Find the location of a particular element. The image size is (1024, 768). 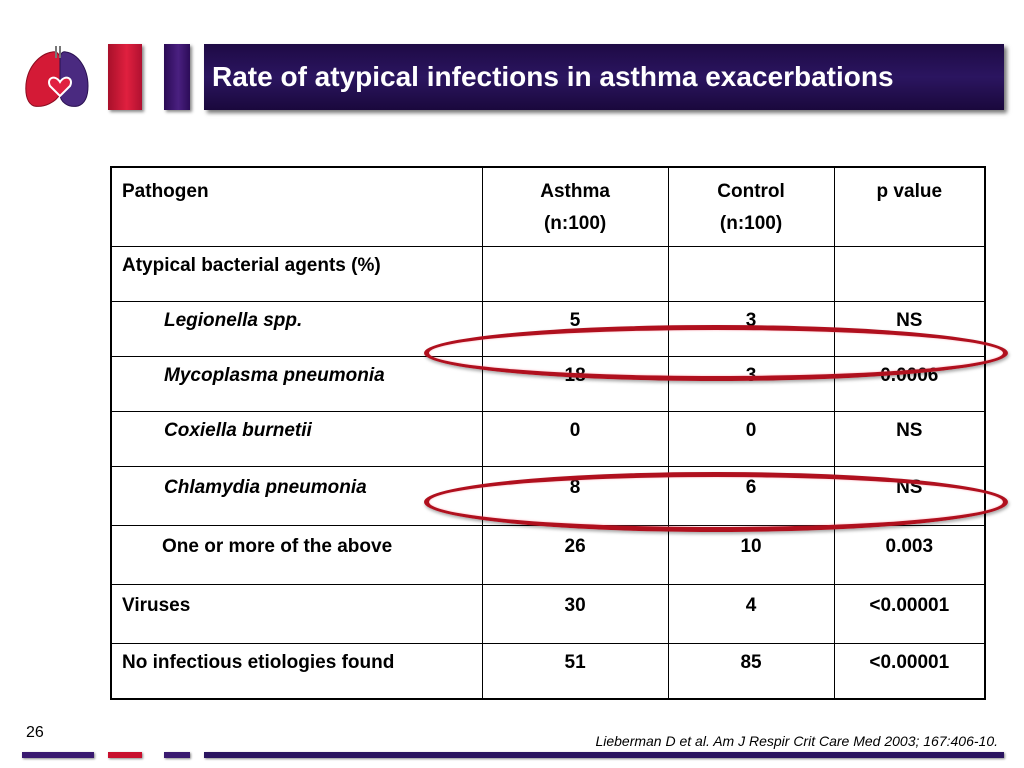

cell-pathogen: Viruses is located at coordinates (296, 614).